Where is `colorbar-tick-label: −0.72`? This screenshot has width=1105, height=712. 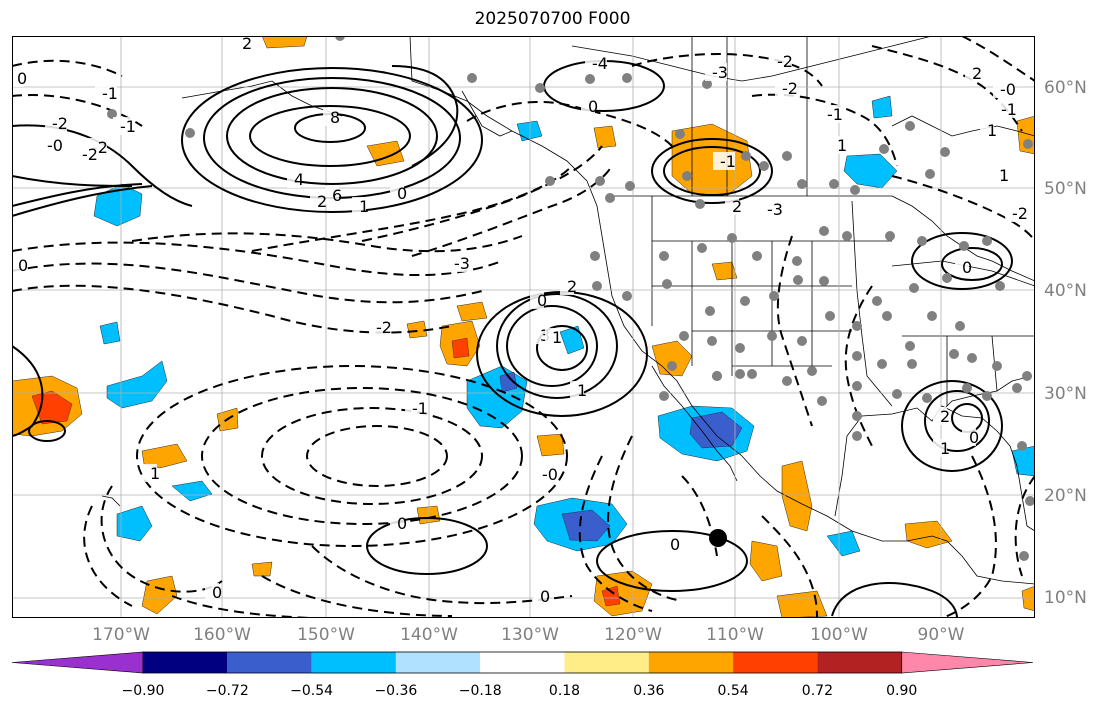
colorbar-tick-label: −0.72 is located at coordinates (227, 691).